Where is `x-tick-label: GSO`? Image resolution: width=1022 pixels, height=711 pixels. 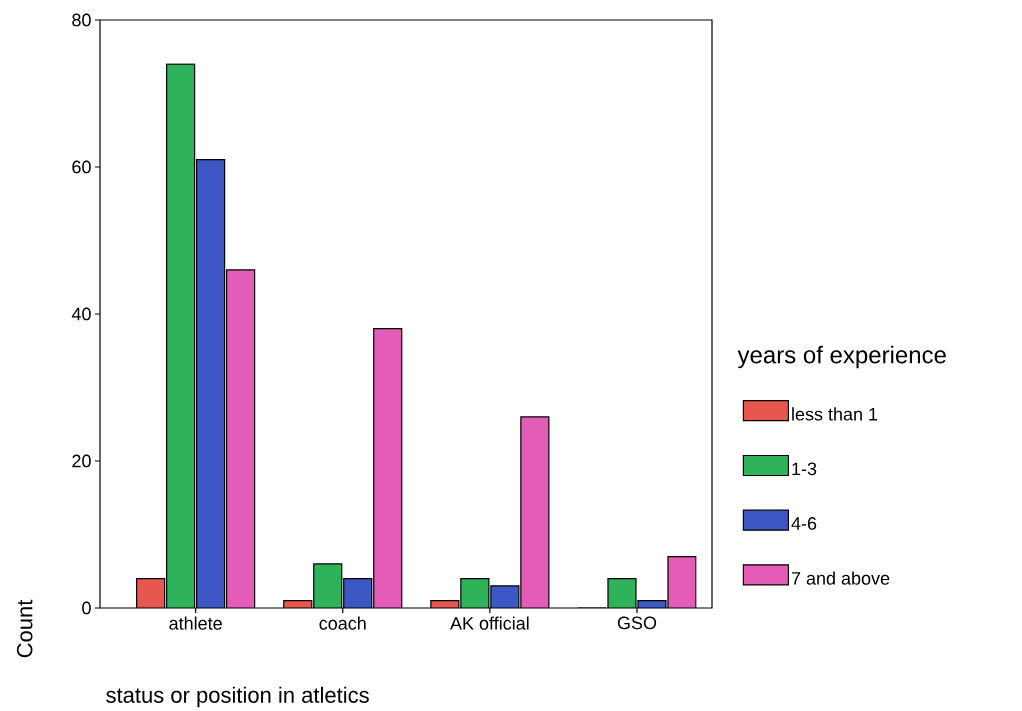 x-tick-label: GSO is located at coordinates (637, 623).